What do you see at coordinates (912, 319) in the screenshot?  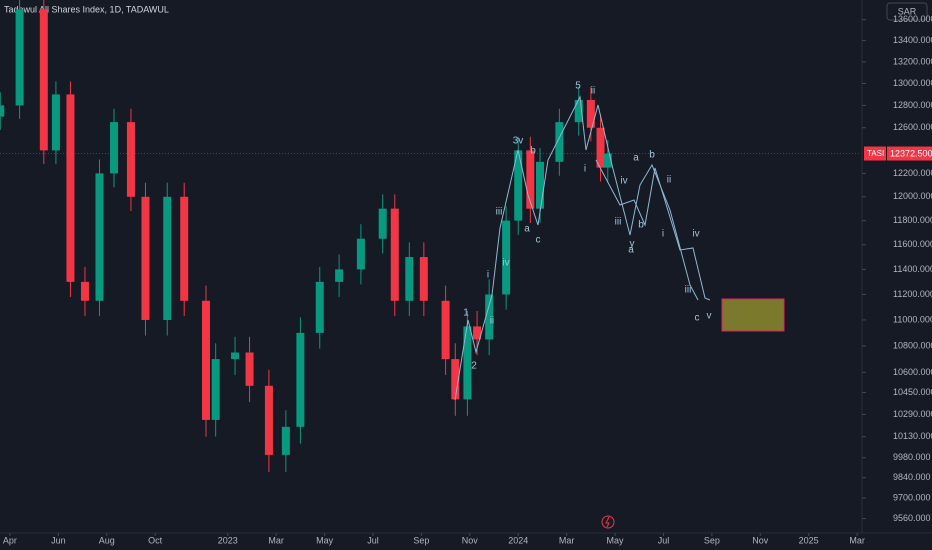 I see `y-tick-label: 11000.000` at bounding box center [912, 319].